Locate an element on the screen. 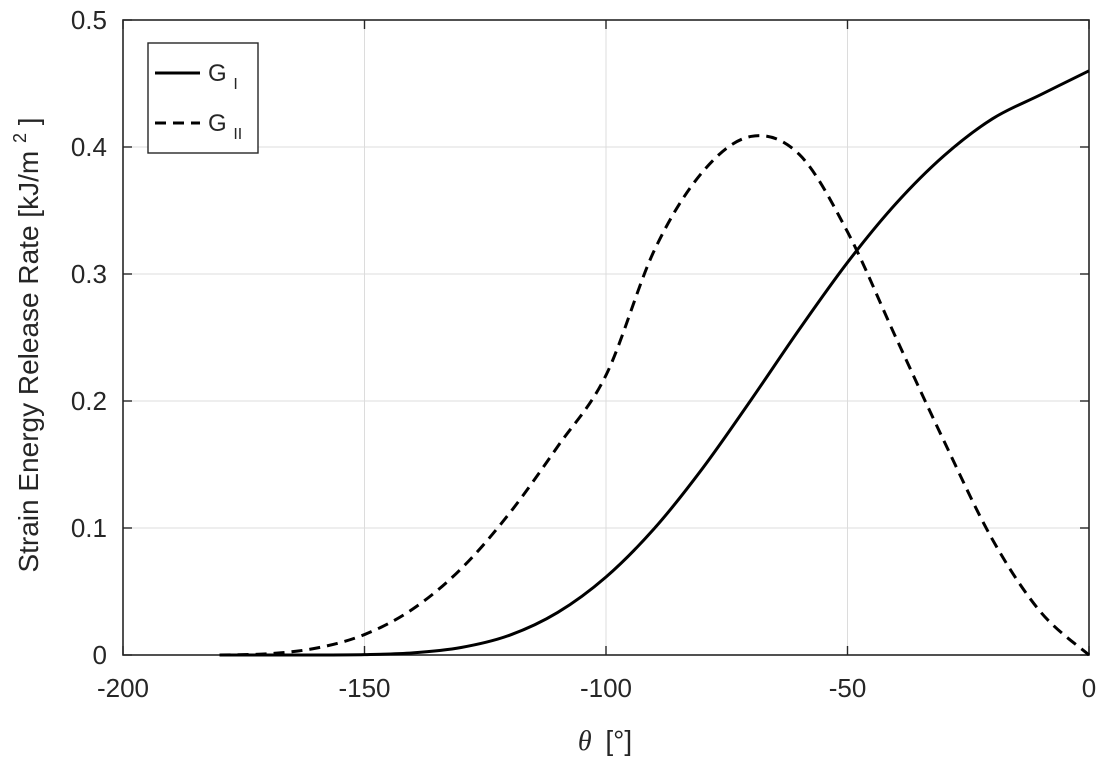 The height and width of the screenshot is (763, 1102). legend-box is located at coordinates (203, 98).